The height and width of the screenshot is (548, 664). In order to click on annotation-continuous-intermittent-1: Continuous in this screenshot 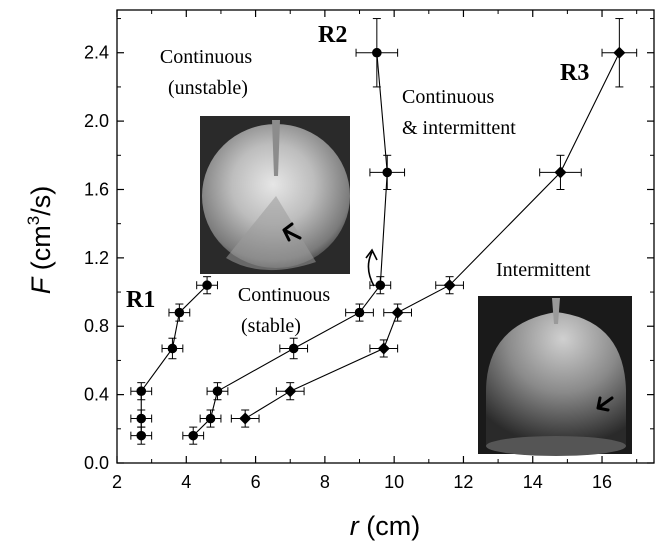, I will do `click(448, 97)`.